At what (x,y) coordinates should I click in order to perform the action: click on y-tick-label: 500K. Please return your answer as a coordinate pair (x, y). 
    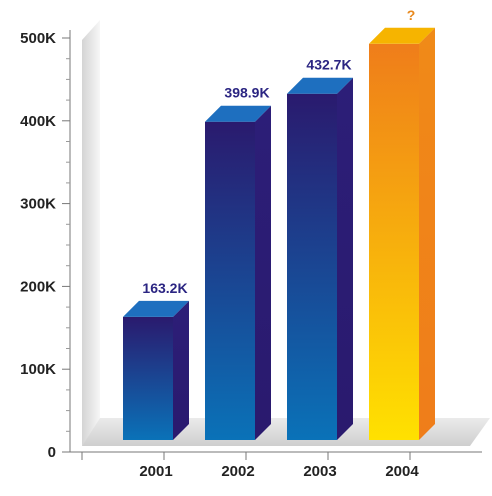
    Looking at the image, I should click on (38, 38).